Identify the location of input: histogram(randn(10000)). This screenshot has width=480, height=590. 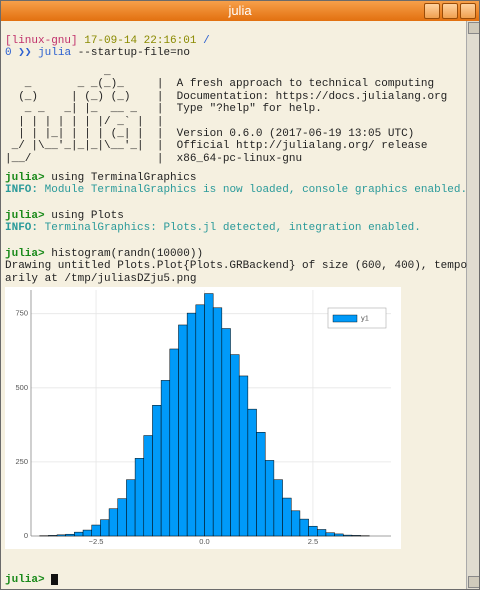
(127, 254).